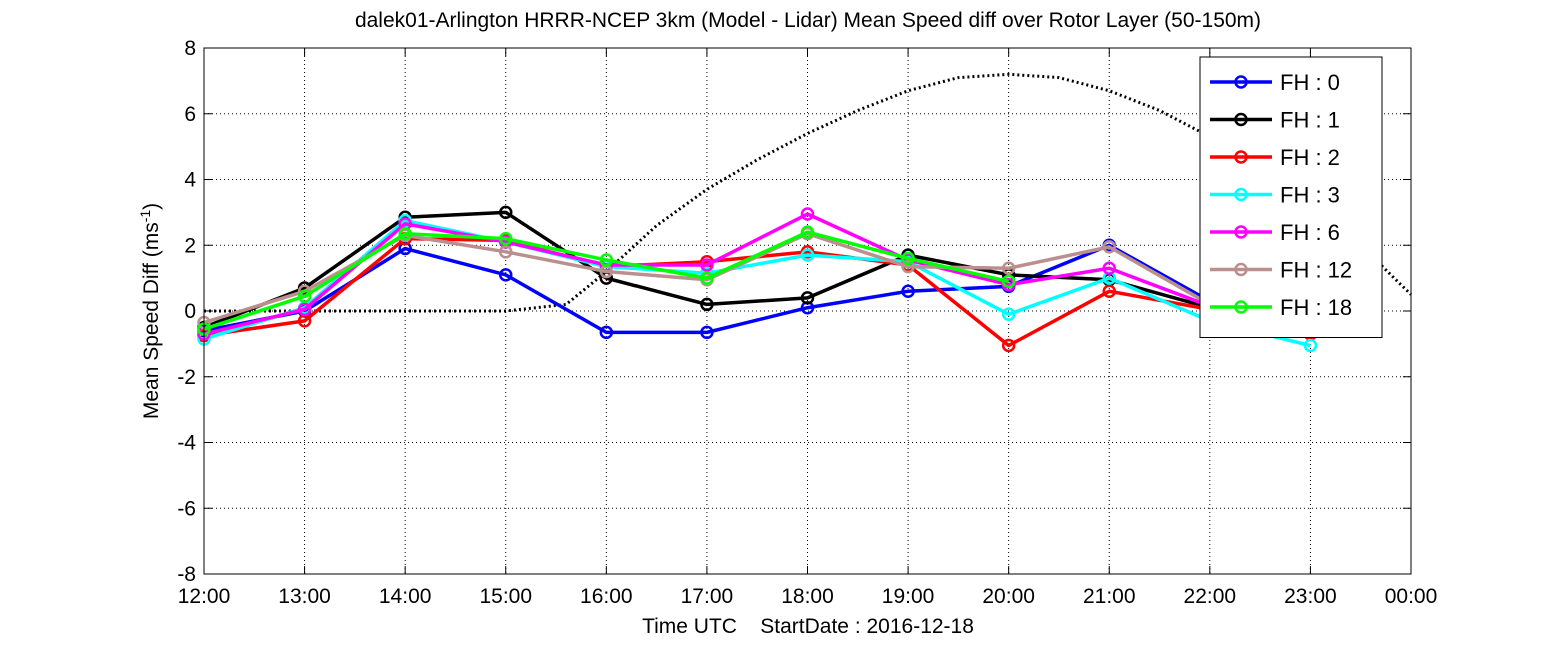 The image size is (1559, 656). I want to click on y-tick-label: 4, so click(190, 180).